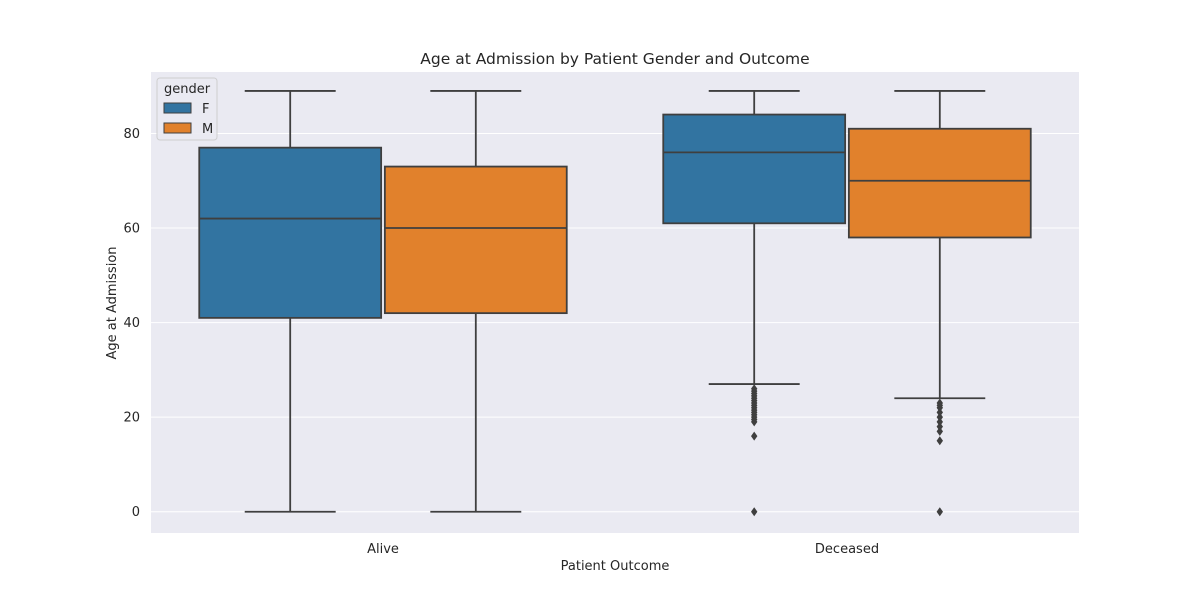 Image resolution: width=1200 pixels, height=600 pixels. Describe the element at coordinates (615, 566) in the screenshot. I see `x-axis-title: Patient Outcome` at that location.